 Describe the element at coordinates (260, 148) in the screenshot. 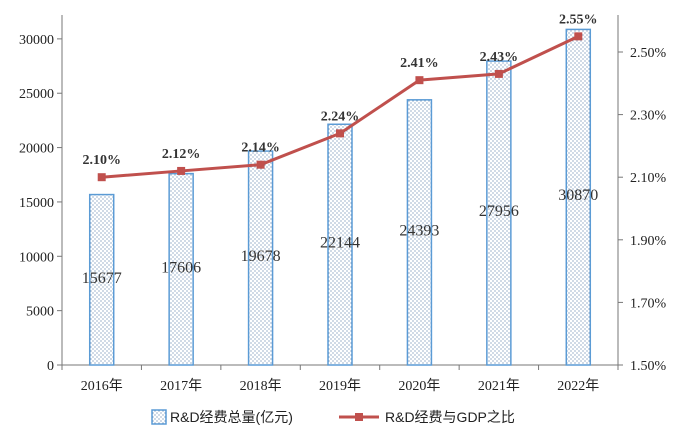

I see `line-value-label: 2.14%` at that location.